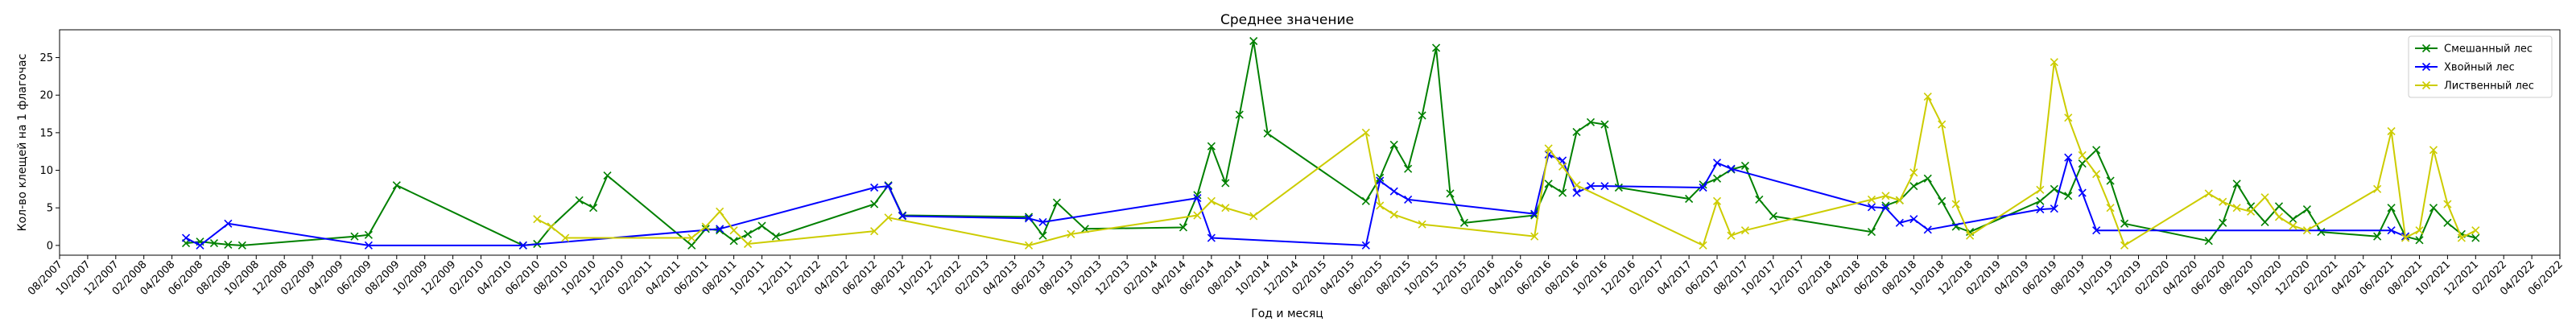 This screenshot has height=322, width=2576. What do you see at coordinates (2474, 86) in the screenshot?
I see `legend-item: Лиственный лес` at bounding box center [2474, 86].